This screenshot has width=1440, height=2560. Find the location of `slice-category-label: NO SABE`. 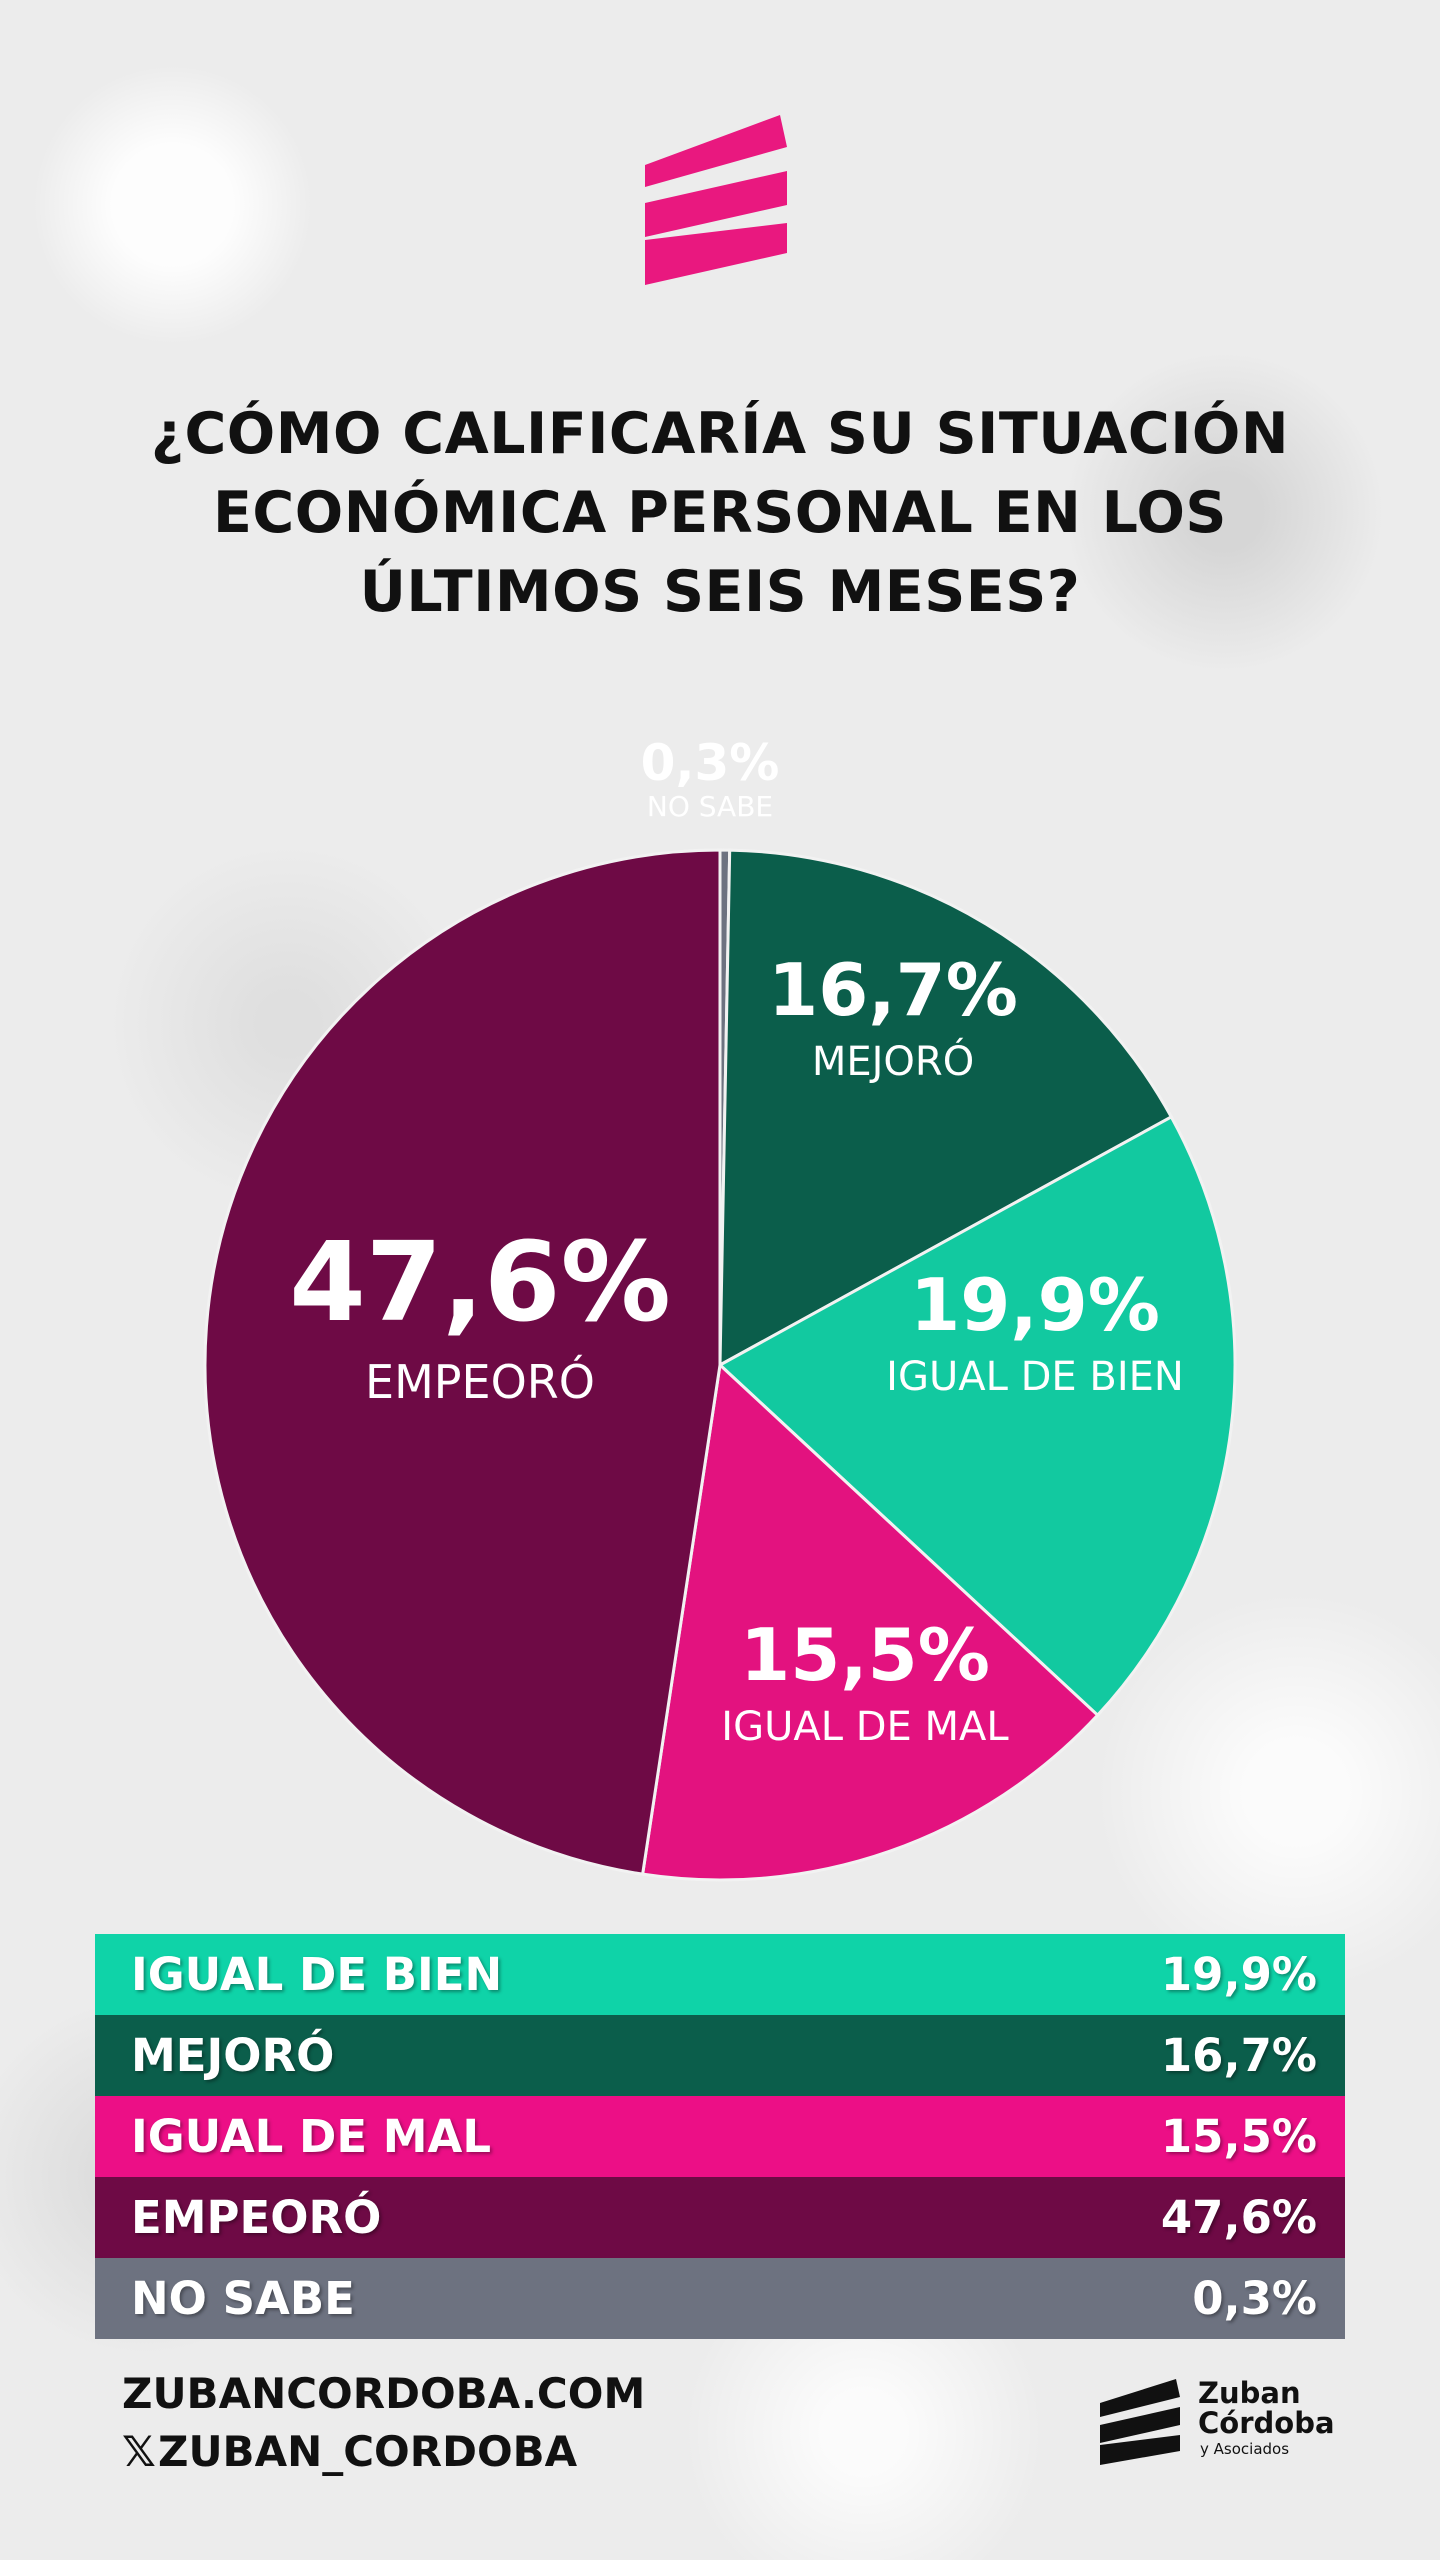

slice-category-label: NO SABE is located at coordinates (710, 806).